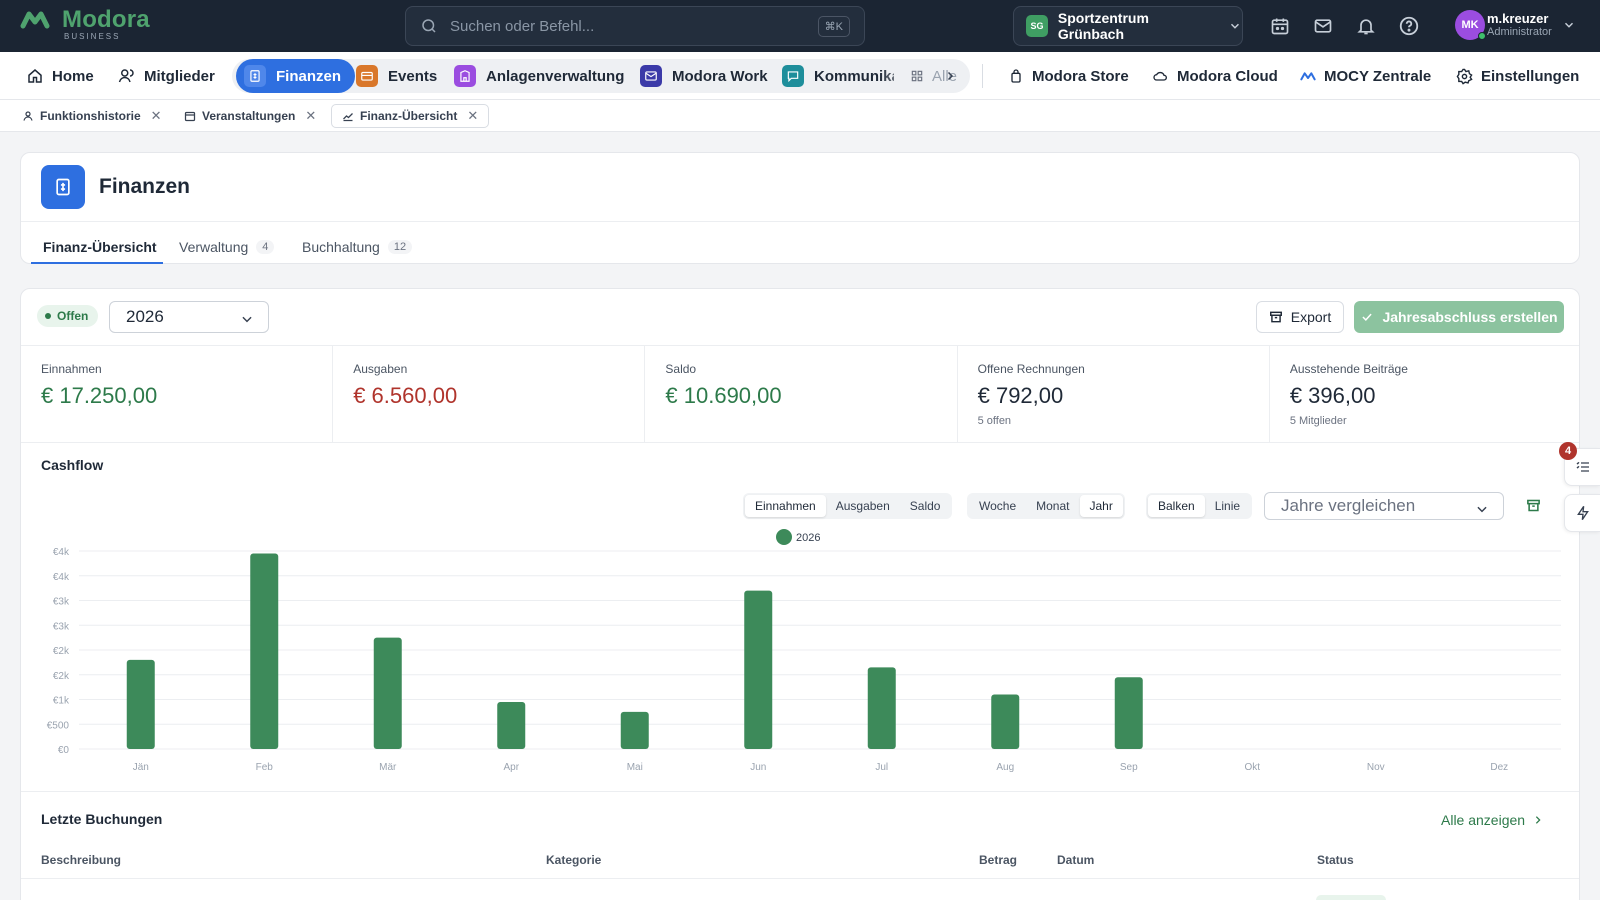 The width and height of the screenshot is (1600, 900). What do you see at coordinates (998, 860) in the screenshot?
I see `column-header-betrag: Betrag` at bounding box center [998, 860].